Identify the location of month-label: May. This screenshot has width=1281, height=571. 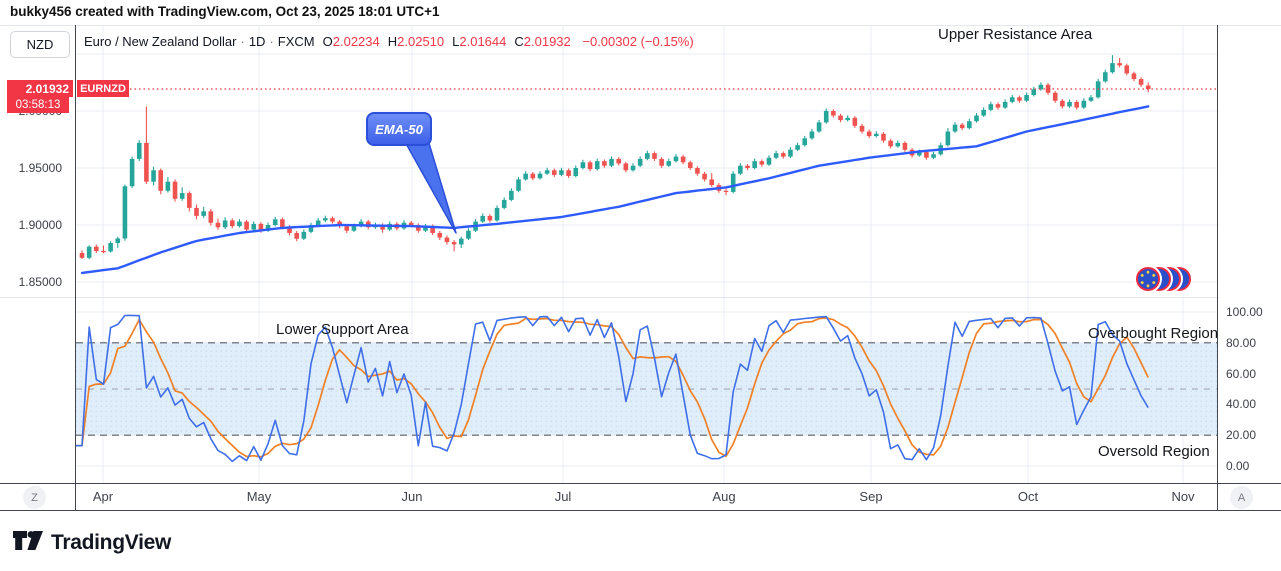
(259, 496).